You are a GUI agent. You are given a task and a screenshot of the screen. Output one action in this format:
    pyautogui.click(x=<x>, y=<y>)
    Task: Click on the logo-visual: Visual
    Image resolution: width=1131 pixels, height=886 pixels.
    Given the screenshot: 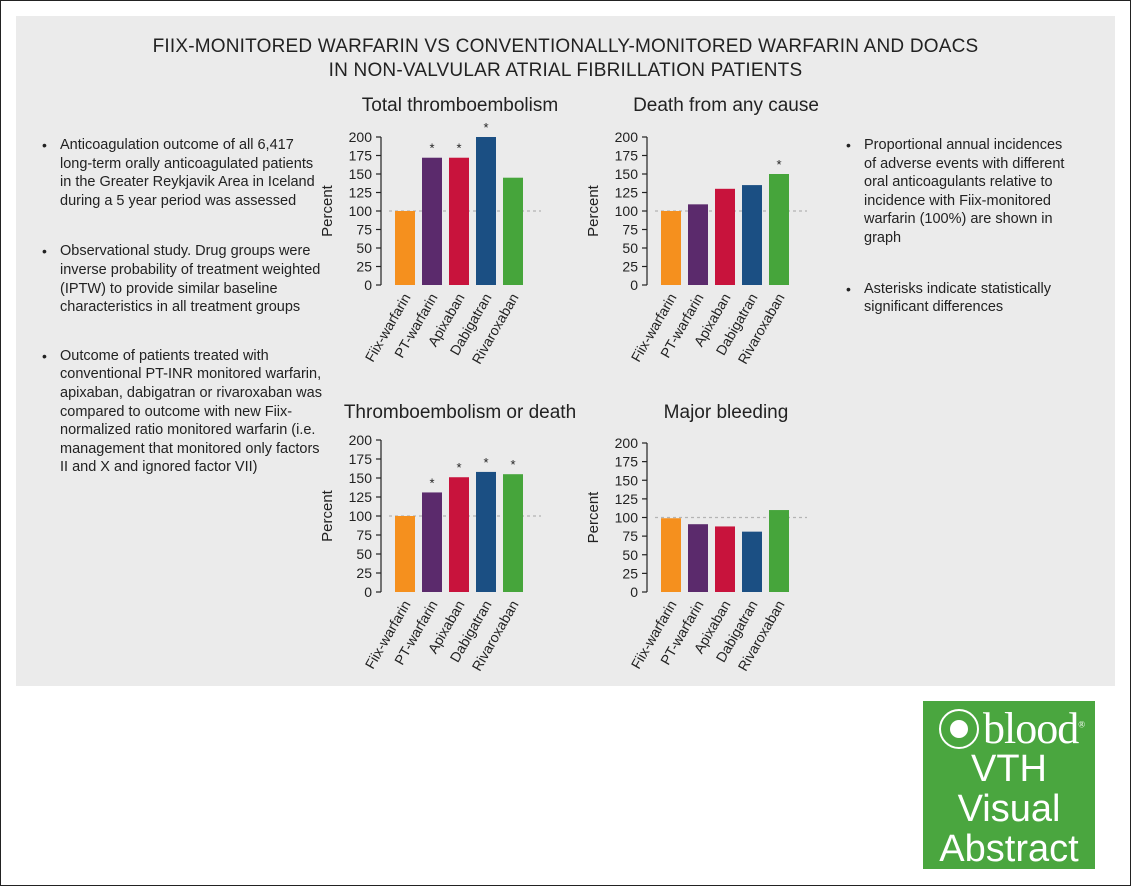 What is the action you would take?
    pyautogui.click(x=1009, y=809)
    